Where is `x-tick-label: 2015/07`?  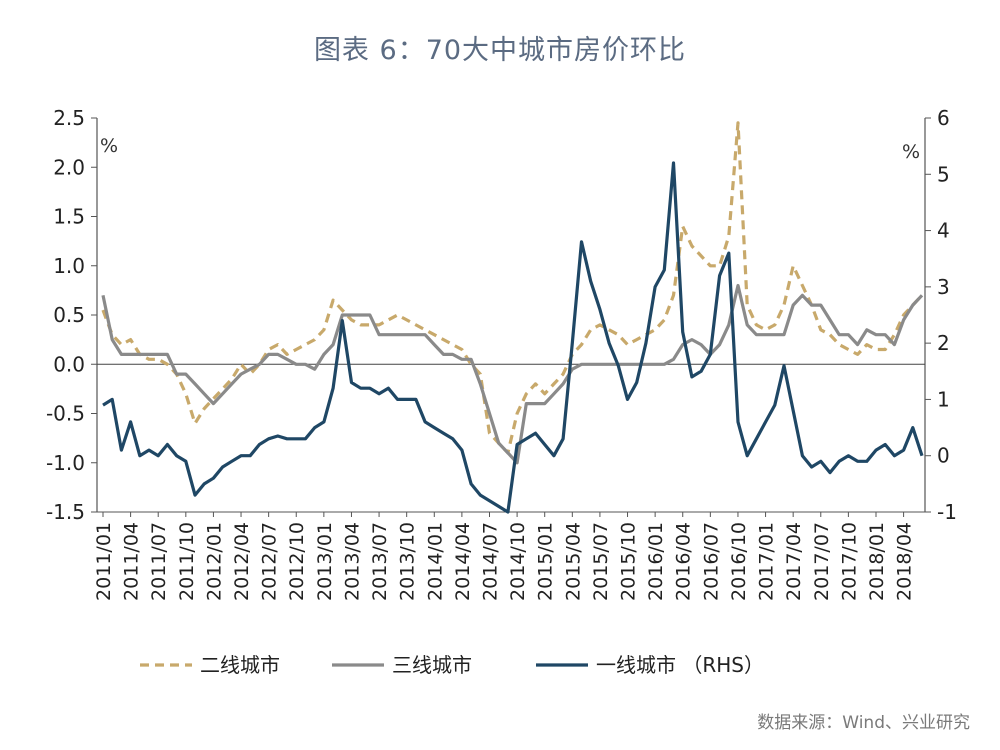 x-tick-label: 2015/07 is located at coordinates (601, 561).